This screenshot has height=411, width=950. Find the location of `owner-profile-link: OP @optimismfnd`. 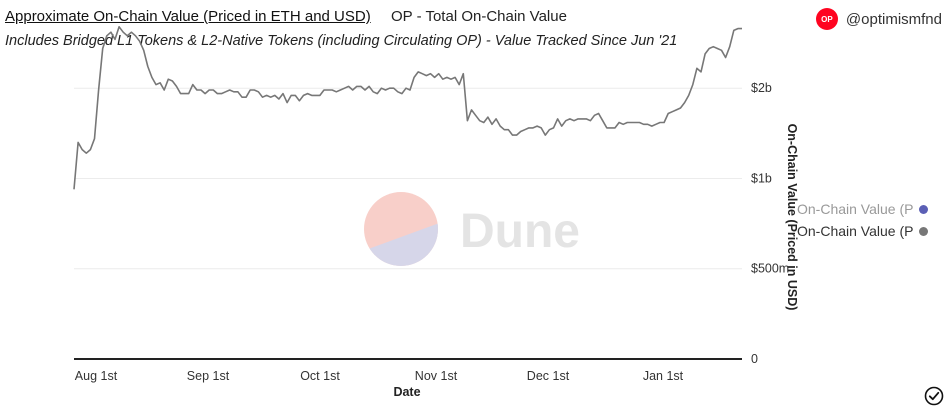

owner-profile-link: OP @optimismfnd is located at coordinates (878, 19).